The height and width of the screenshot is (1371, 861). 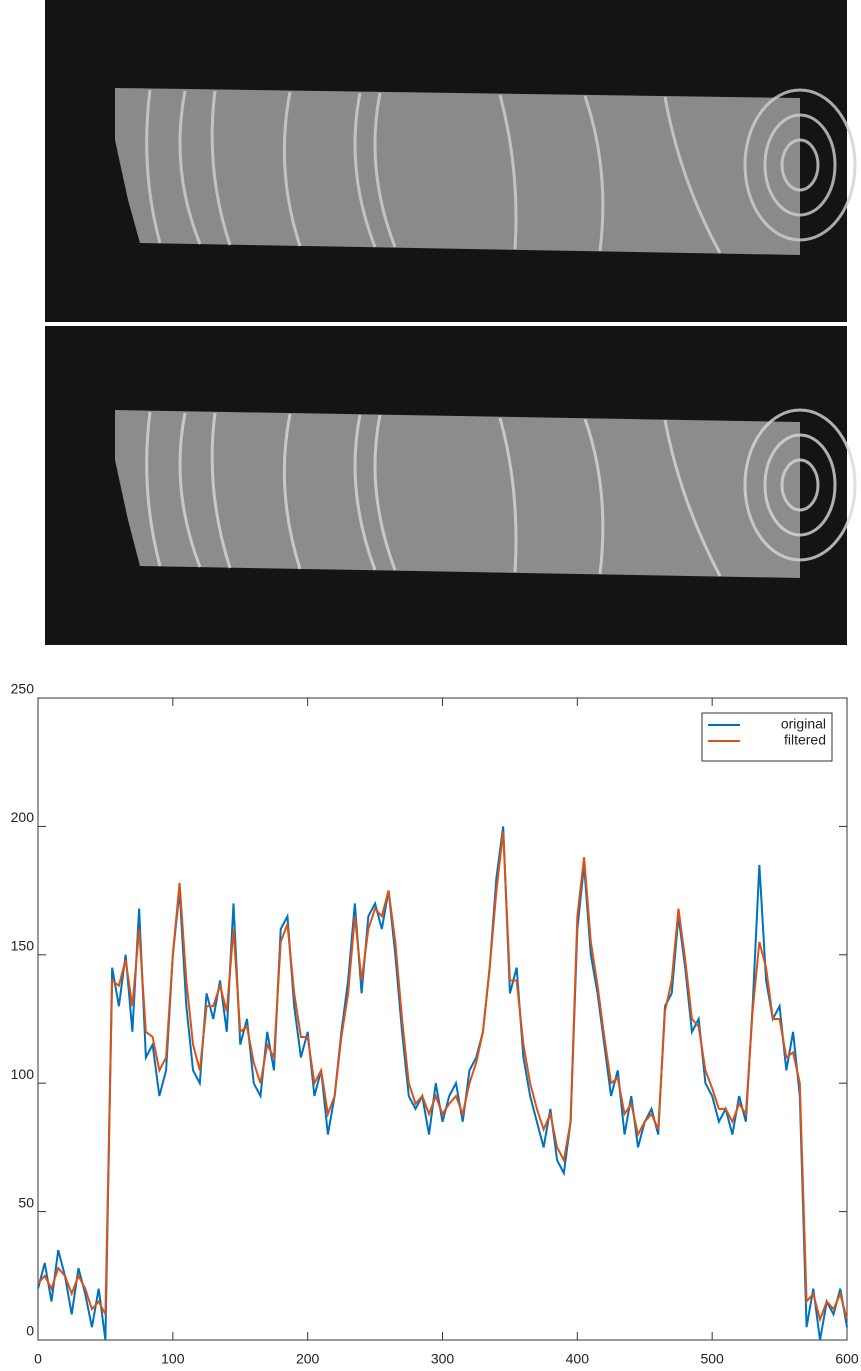 What do you see at coordinates (767, 737) in the screenshot?
I see `legend-box` at bounding box center [767, 737].